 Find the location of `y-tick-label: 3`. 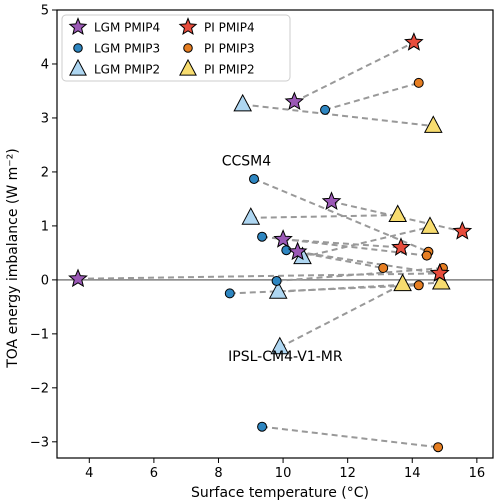

y-tick-label: 3 is located at coordinates (45, 118).